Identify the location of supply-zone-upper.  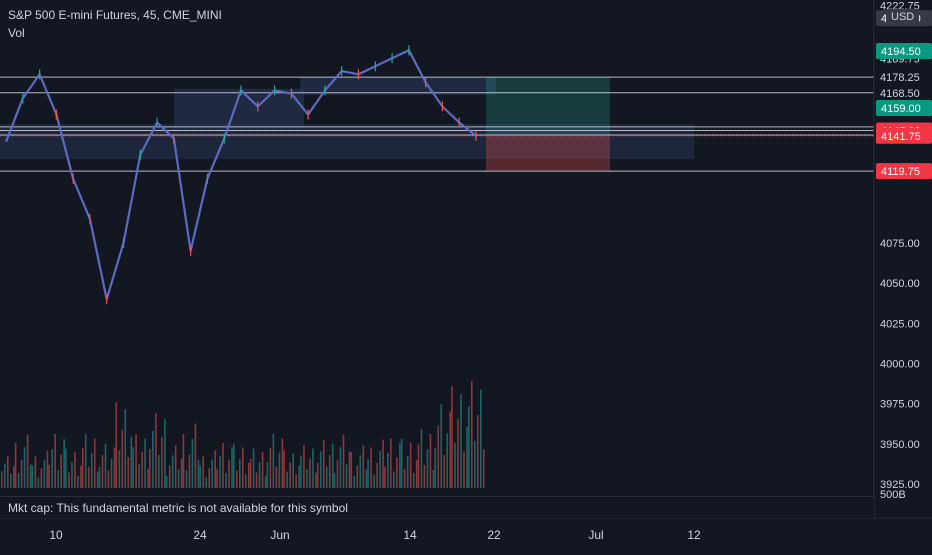
(398, 86).